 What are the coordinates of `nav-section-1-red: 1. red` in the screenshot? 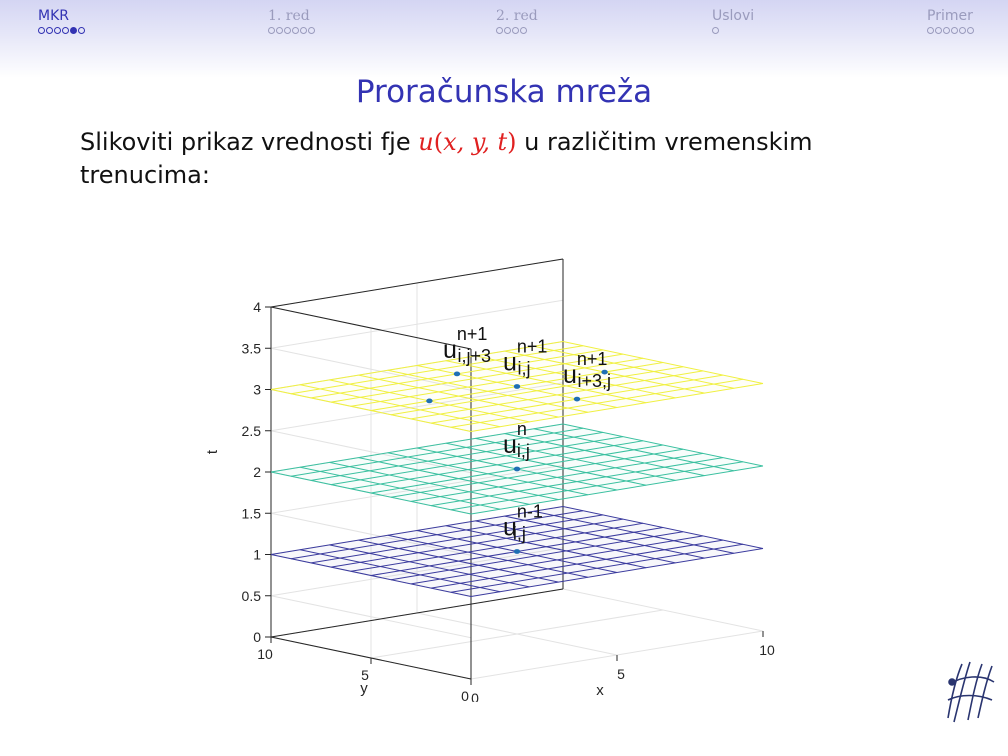 It's located at (291, 21).